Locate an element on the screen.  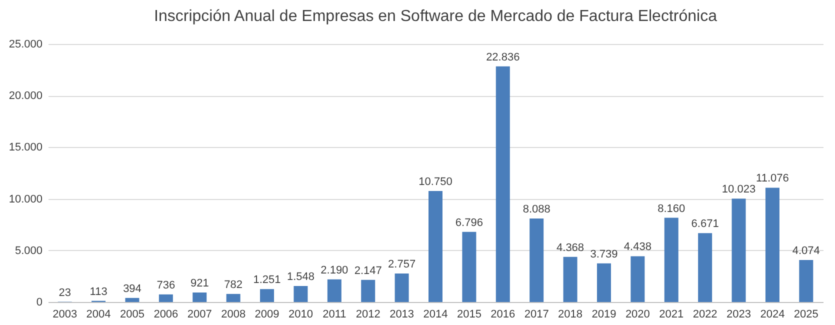
x-tick-label: 2008 is located at coordinates (233, 314).